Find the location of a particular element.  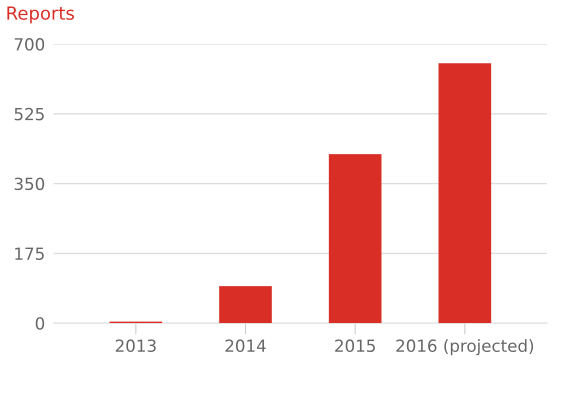

y-tick-label: 0 is located at coordinates (40, 323).